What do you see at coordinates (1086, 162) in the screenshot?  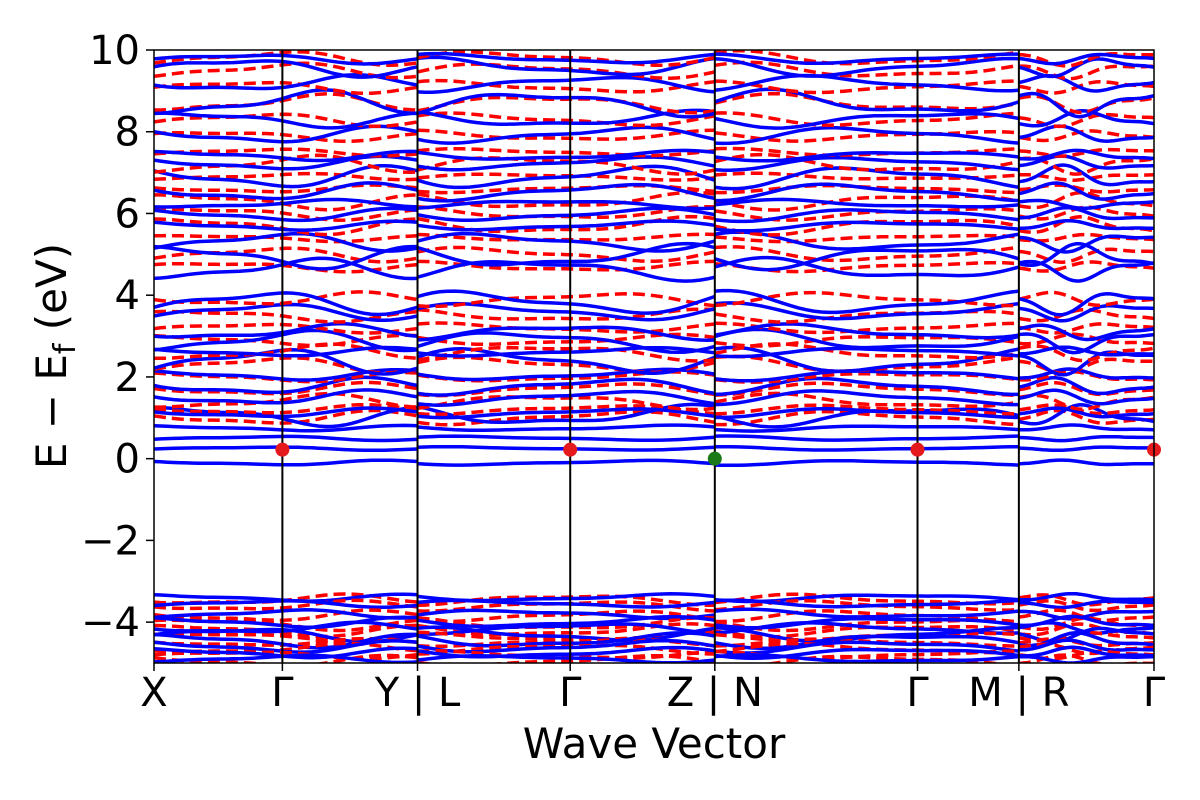 I see `band-line-solid-63-seg3` at bounding box center [1086, 162].